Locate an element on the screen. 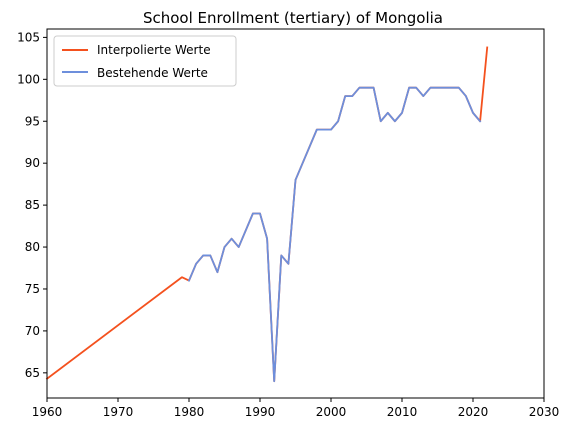 The image size is (569, 435). x-tick-label: 2000 is located at coordinates (331, 412).